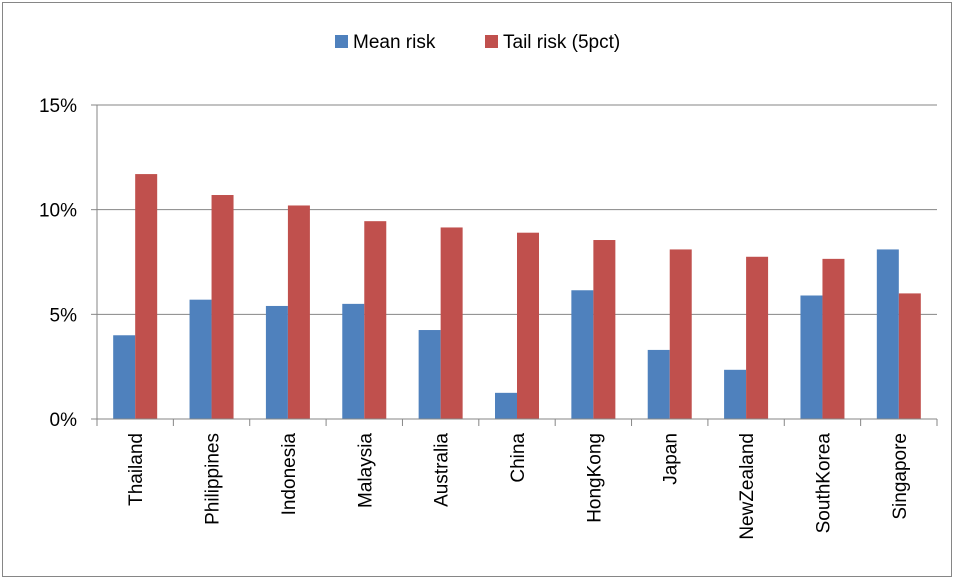  I want to click on bar-tail-risk-japan, so click(680, 334).